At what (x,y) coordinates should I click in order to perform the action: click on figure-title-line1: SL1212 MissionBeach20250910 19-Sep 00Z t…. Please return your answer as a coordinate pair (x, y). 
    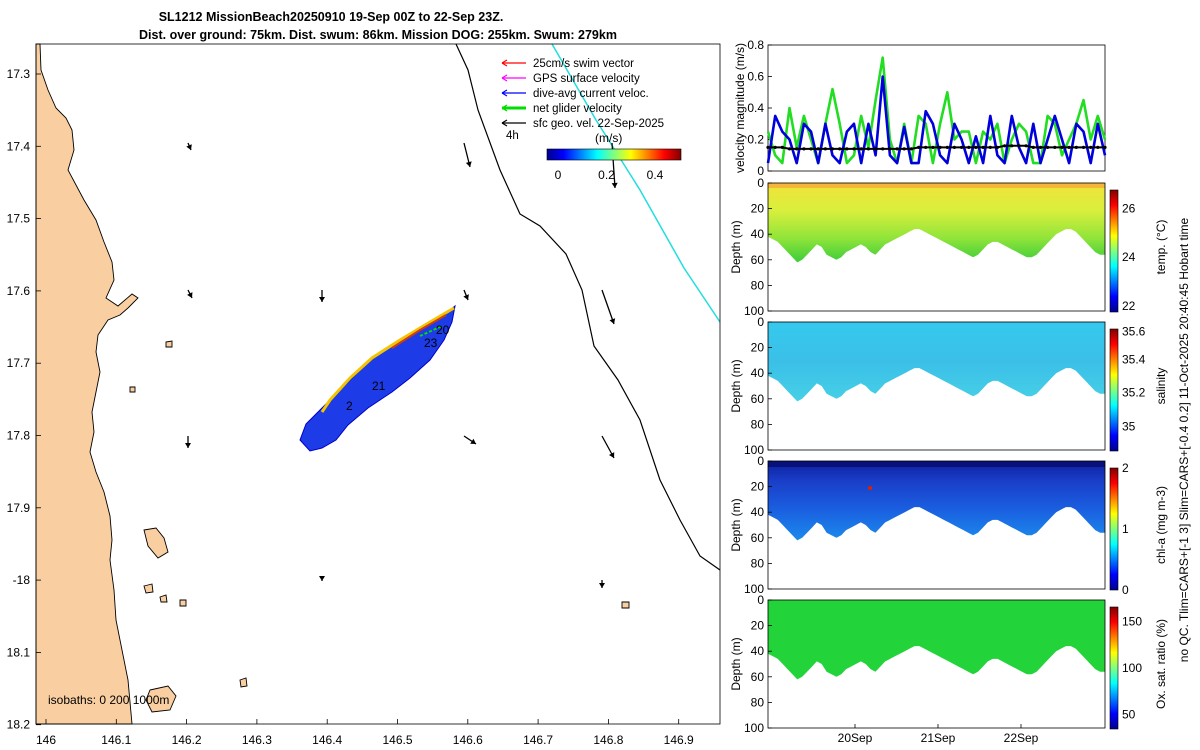
    Looking at the image, I should click on (331, 17).